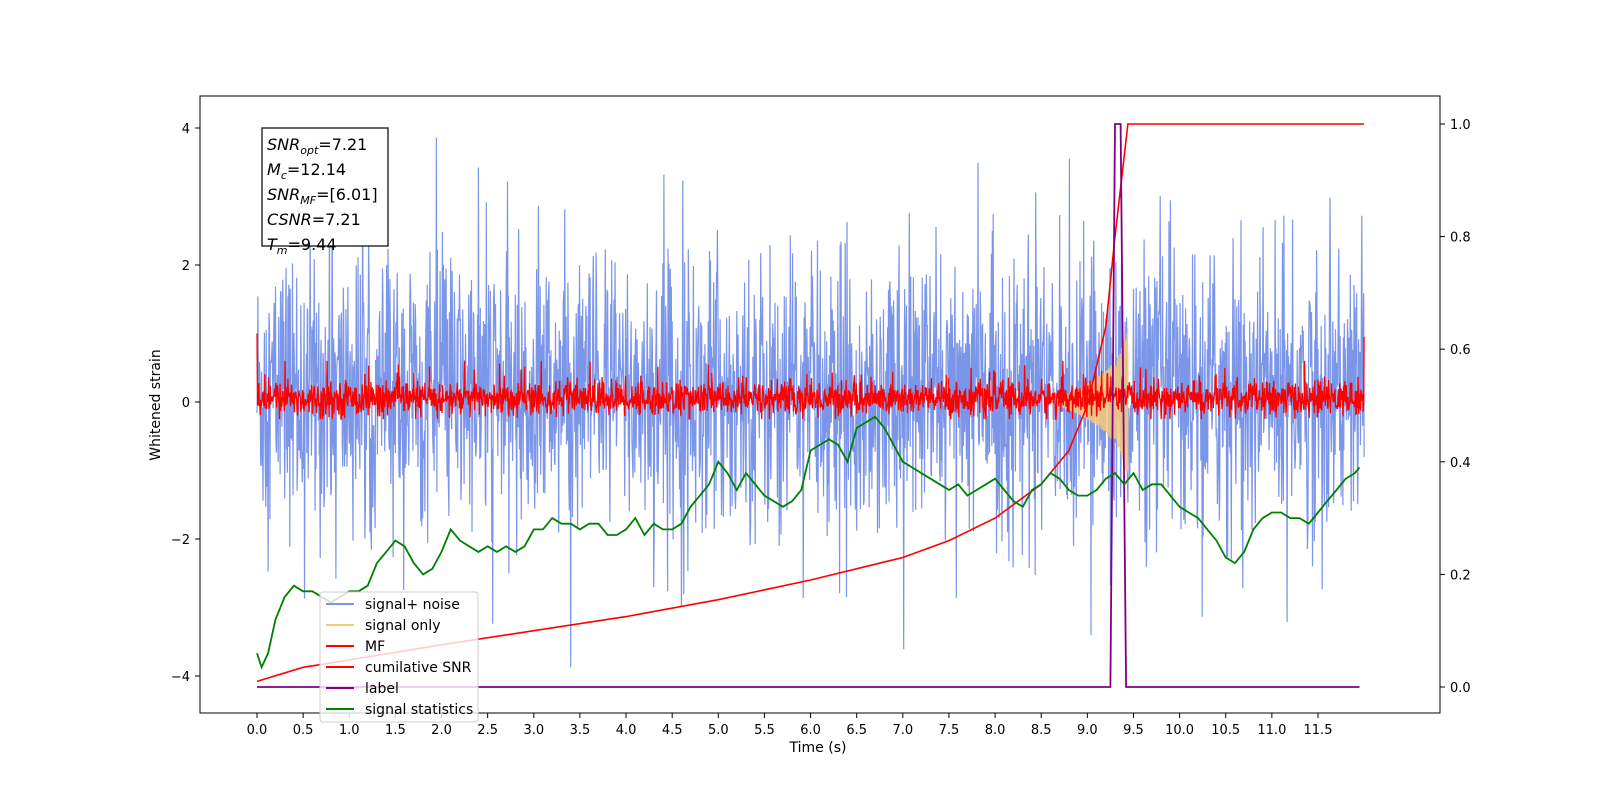  I want to click on x-tick-label: 4.0, so click(626, 730).